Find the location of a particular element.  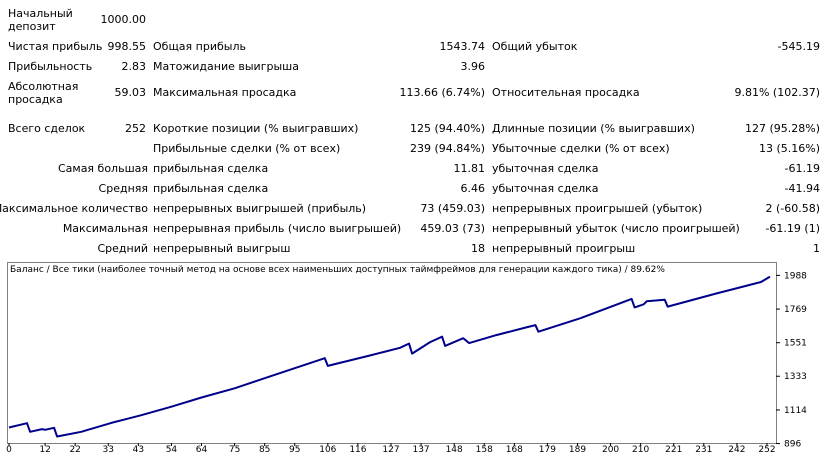

stat-label: Самая большая is located at coordinates (102, 168).